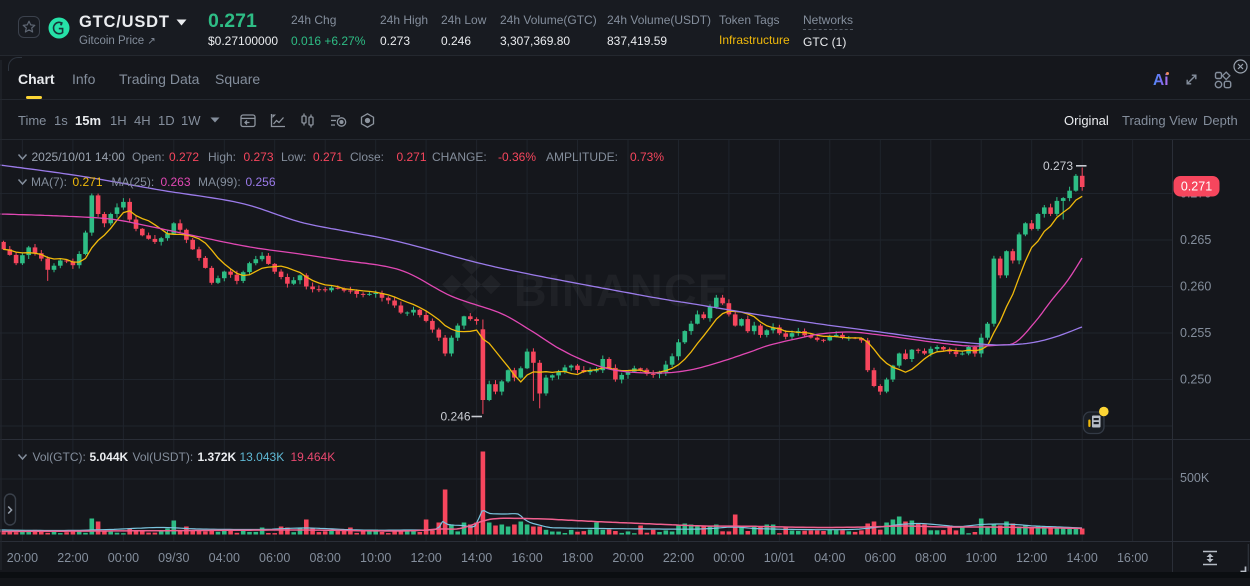 Image resolution: width=1250 pixels, height=586 pixels. I want to click on svg-text: 500K, so click(1195, 478).